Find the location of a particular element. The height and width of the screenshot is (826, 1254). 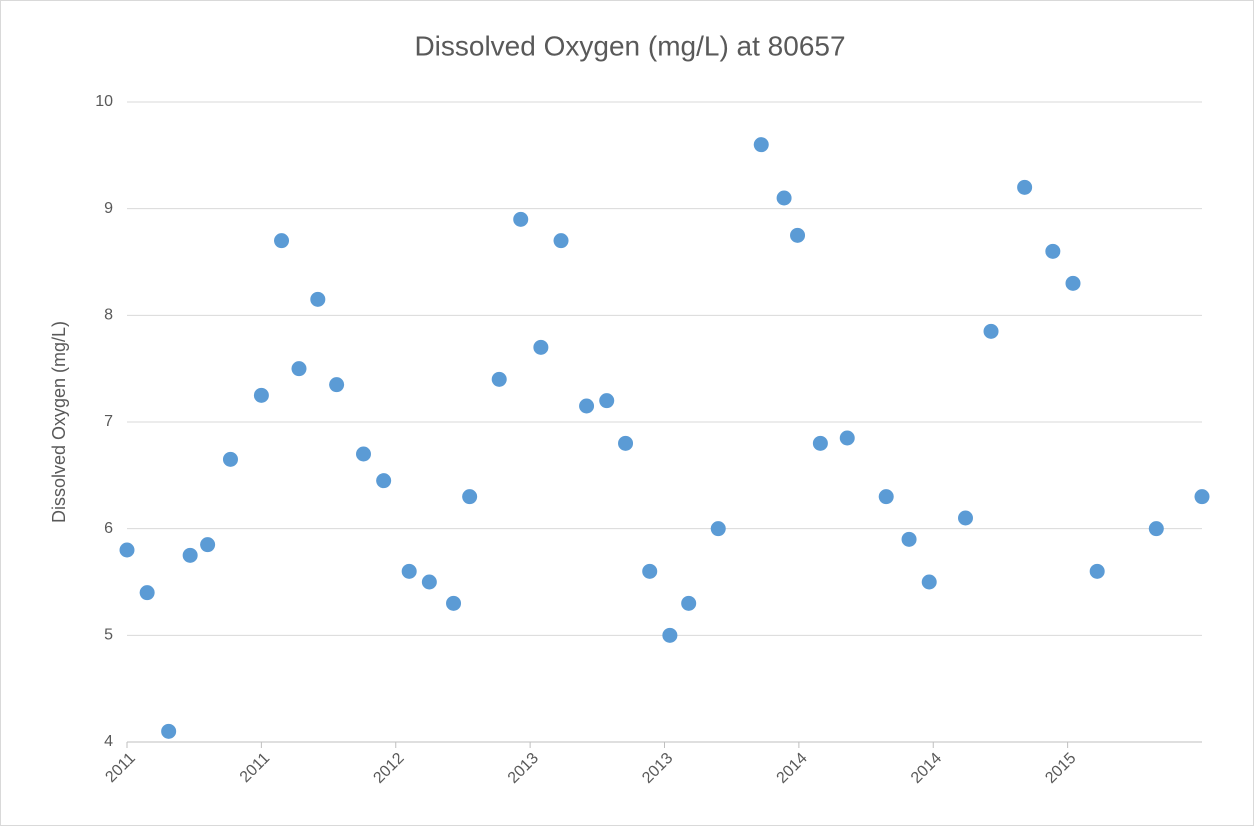

y-tick-label: 7 is located at coordinates (108, 421).